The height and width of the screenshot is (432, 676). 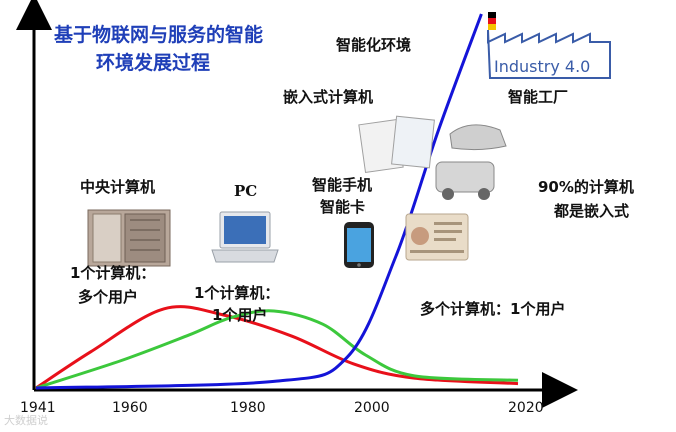 I want to click on green-curve-one-computer-one-user, so click(x=277, y=349).